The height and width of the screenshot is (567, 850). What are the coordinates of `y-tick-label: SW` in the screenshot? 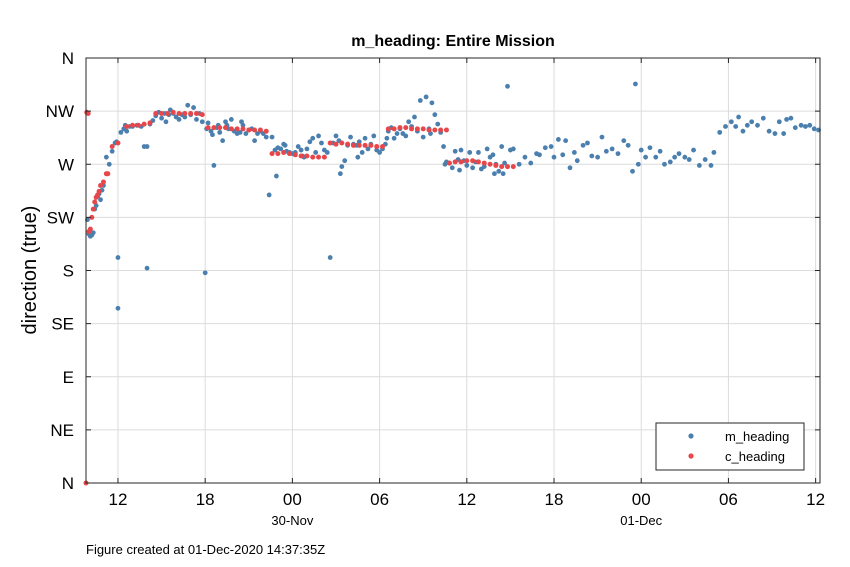 It's located at (60, 217).